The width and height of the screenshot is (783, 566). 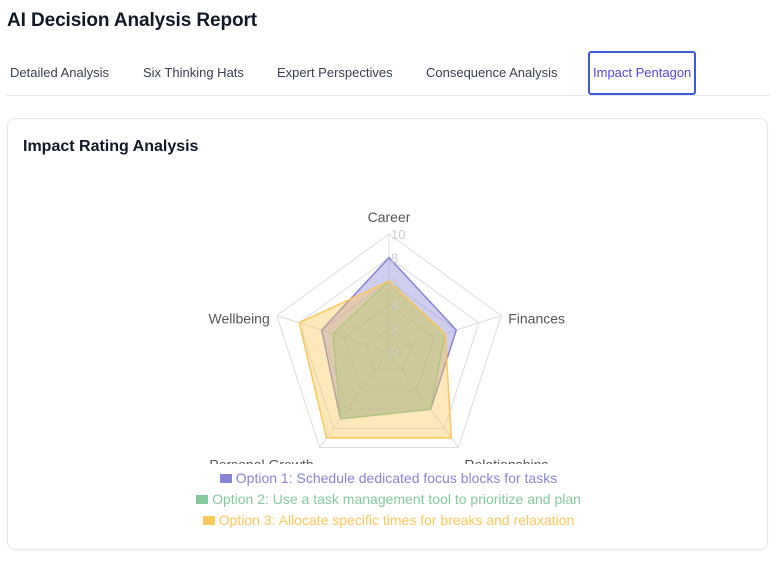 I want to click on axis-label: Wellbeing, so click(x=239, y=319).